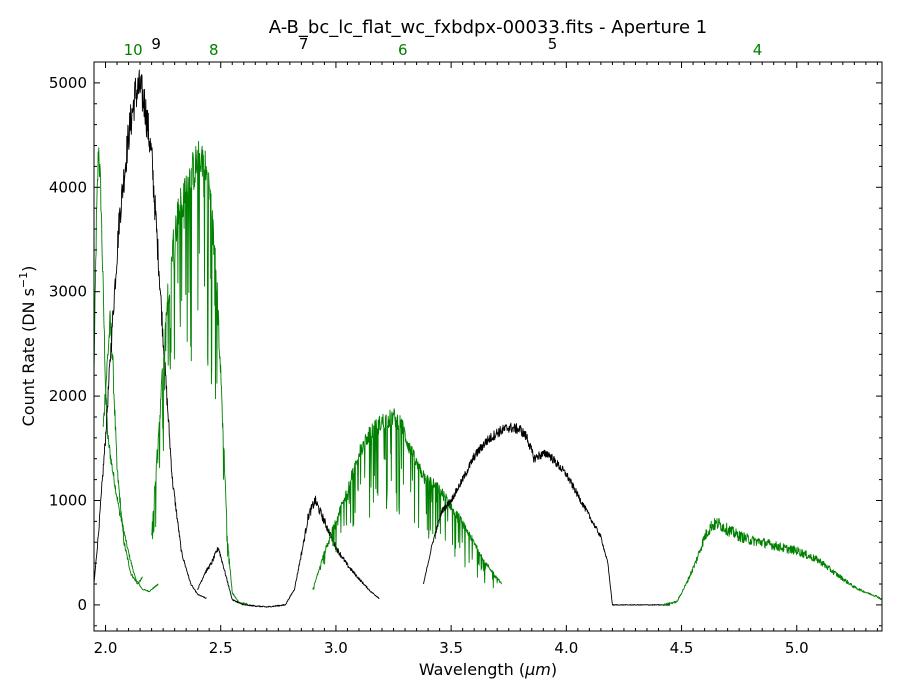 The image size is (900, 700). I want to click on order-label: 4, so click(758, 50).